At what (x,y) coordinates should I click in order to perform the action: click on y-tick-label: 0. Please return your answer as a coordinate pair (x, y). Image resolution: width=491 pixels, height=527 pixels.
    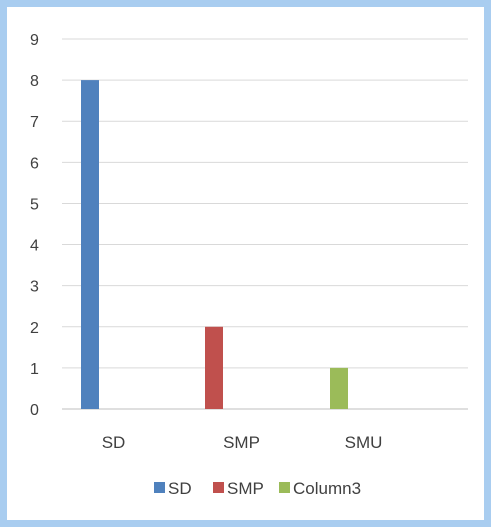
    Looking at the image, I should click on (34, 410).